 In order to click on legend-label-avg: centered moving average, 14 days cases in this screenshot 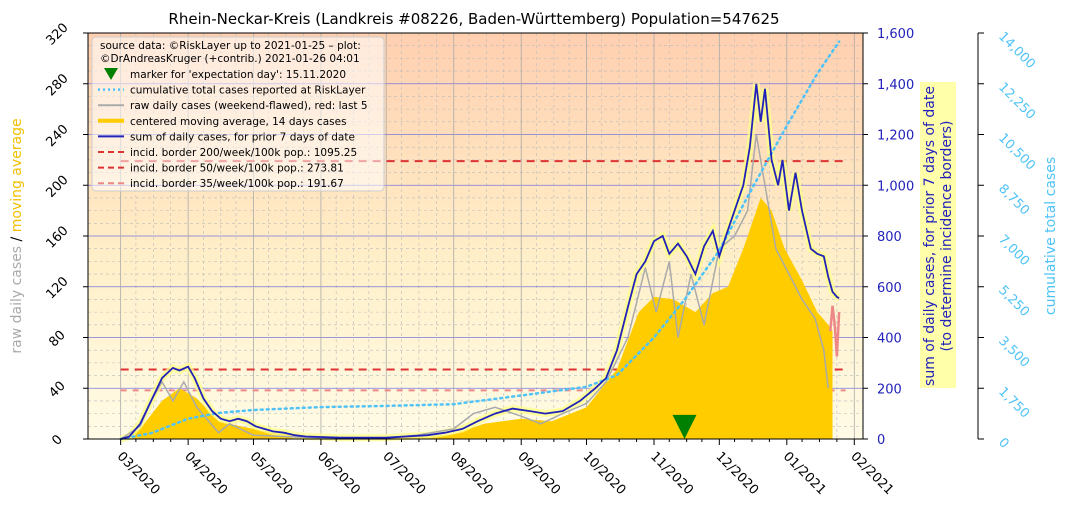, I will do `click(238, 122)`.